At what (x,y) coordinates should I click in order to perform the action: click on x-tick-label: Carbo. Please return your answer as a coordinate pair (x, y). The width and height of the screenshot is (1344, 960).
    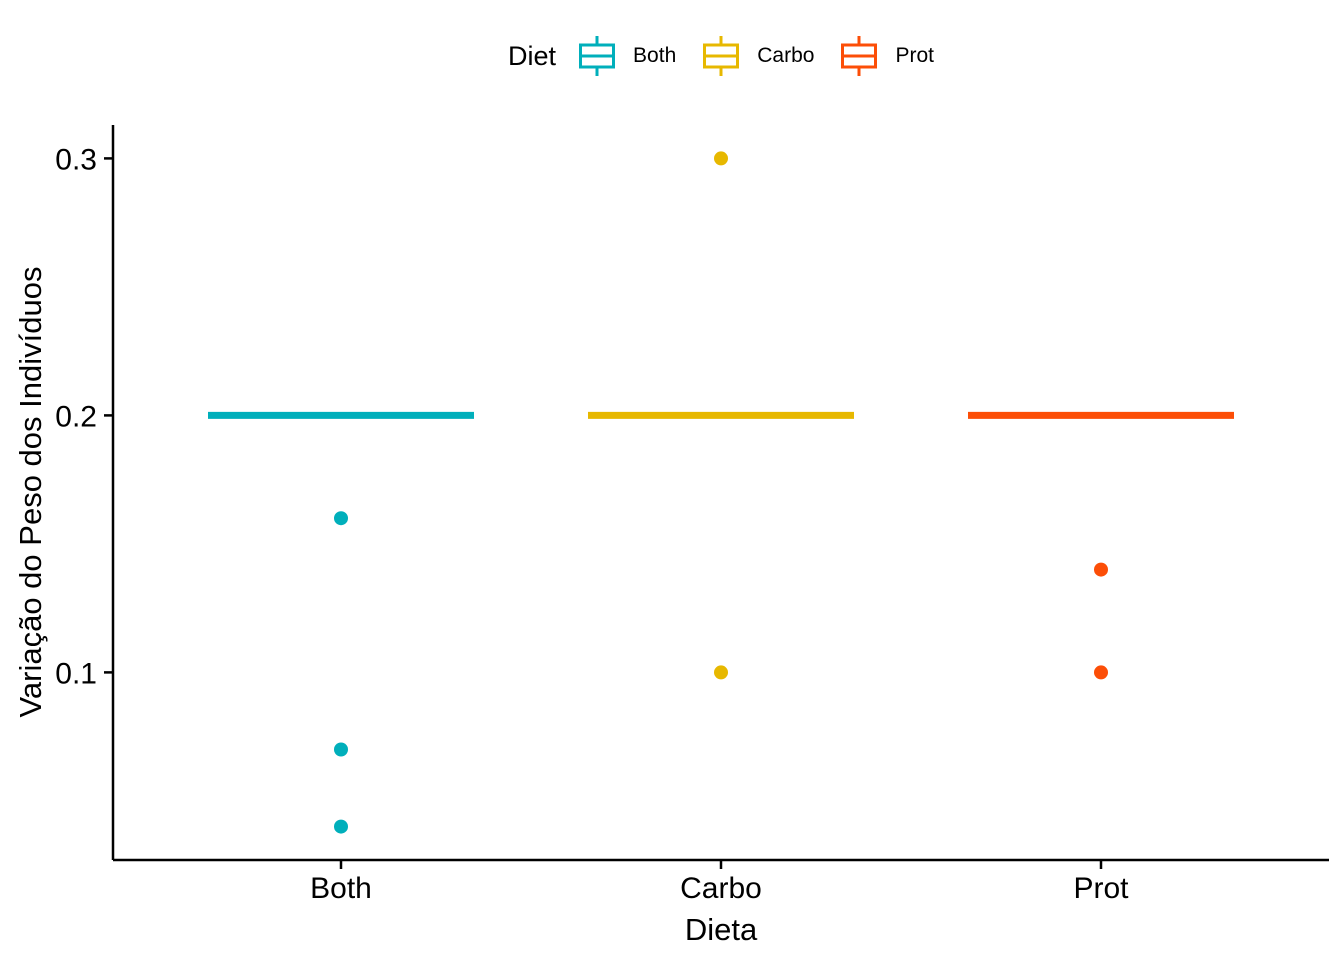
    Looking at the image, I should click on (721, 888).